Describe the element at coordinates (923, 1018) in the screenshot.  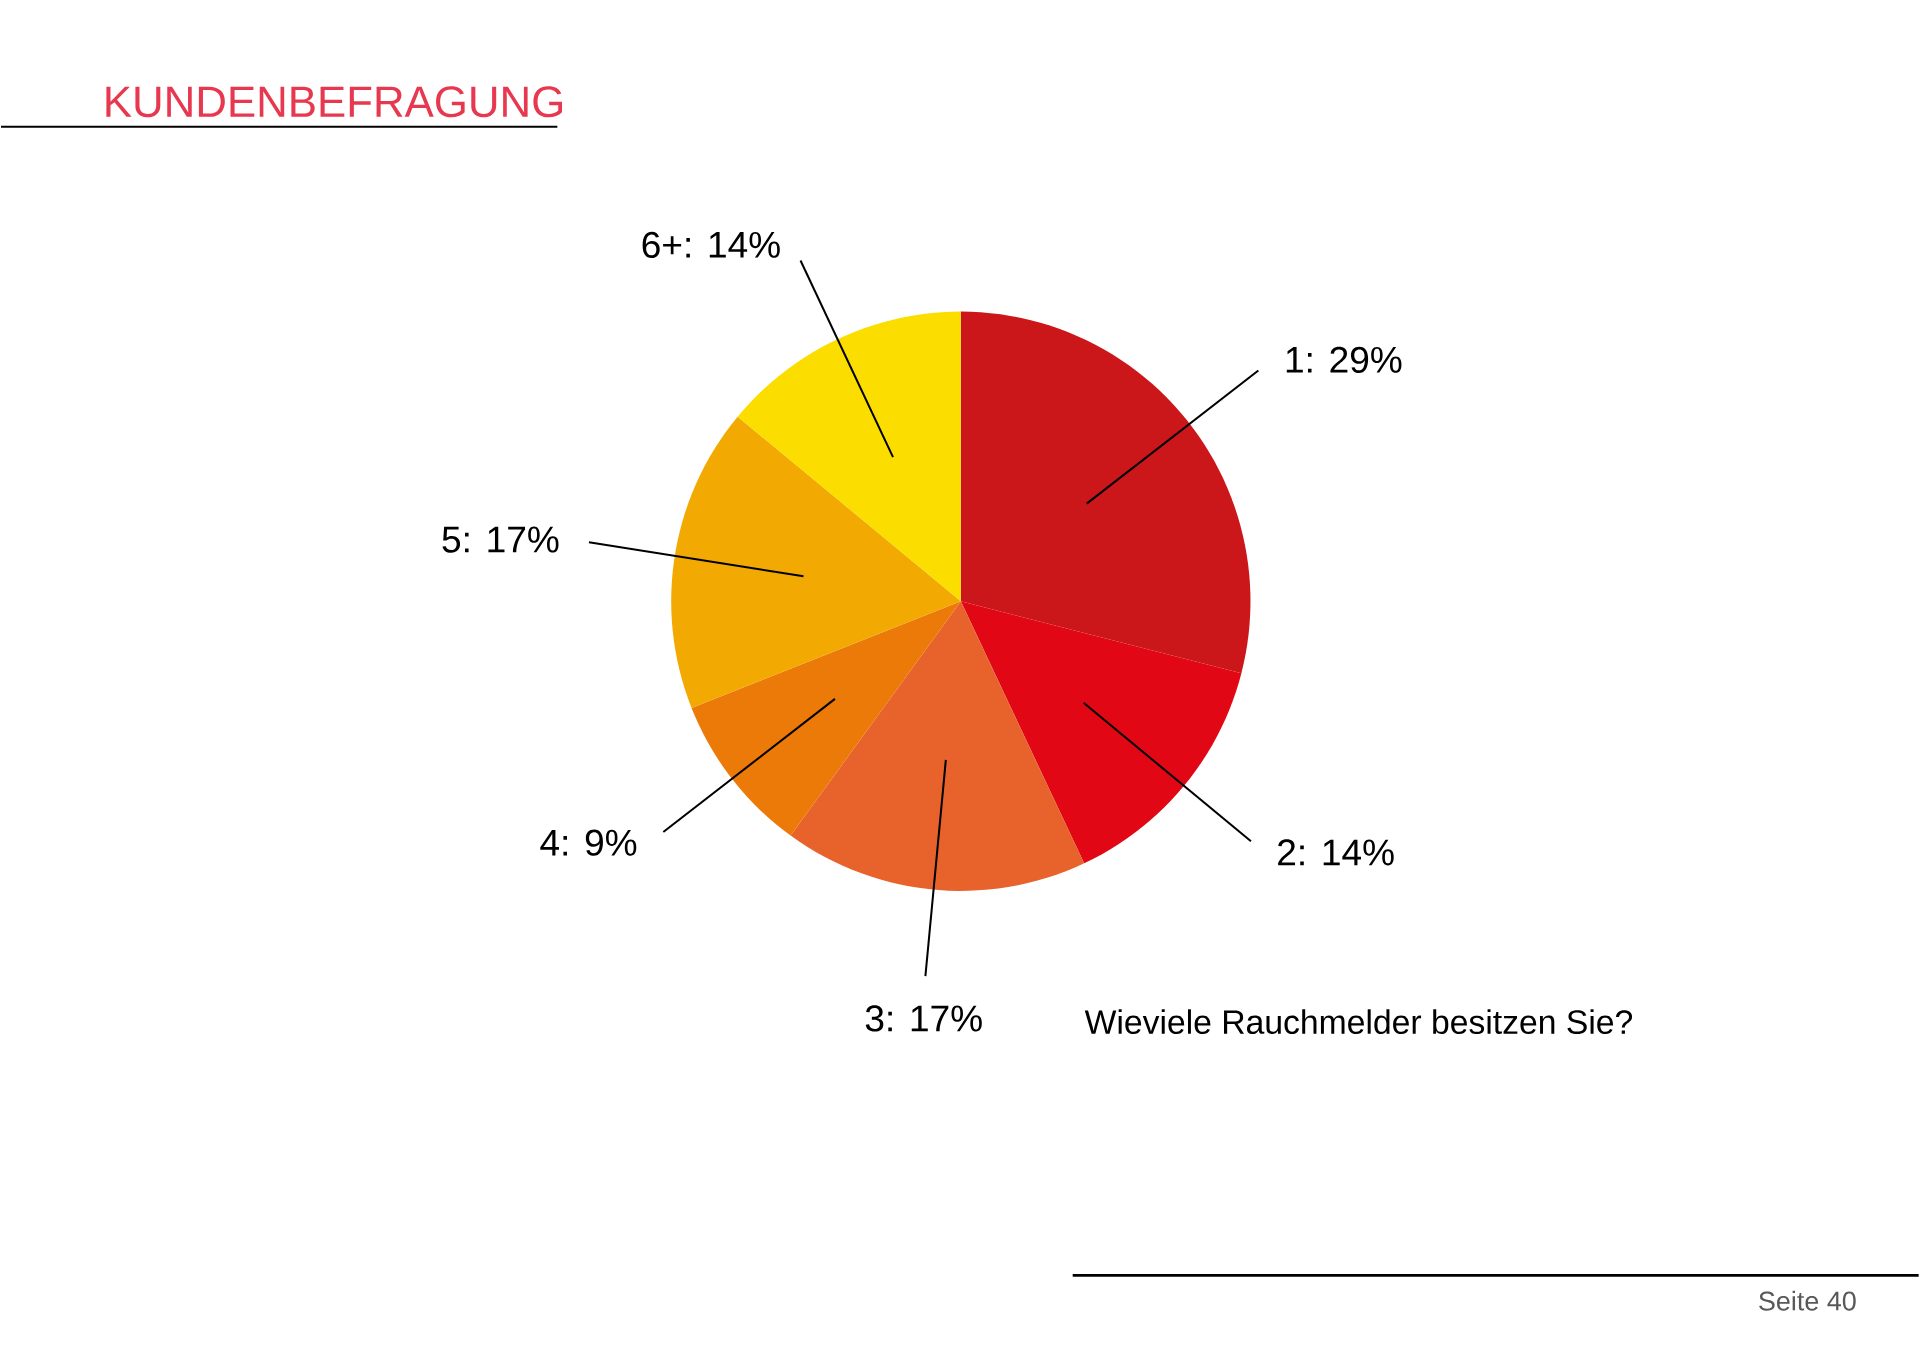
I see `slice-label: 3: 17%` at that location.